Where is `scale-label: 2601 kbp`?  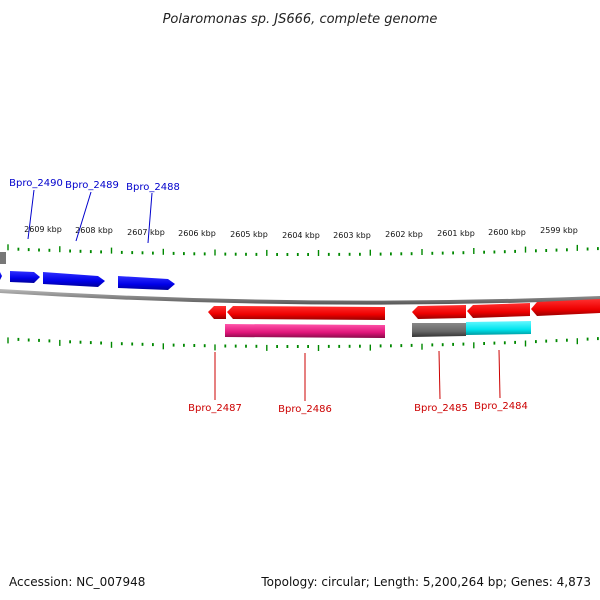 scale-label: 2601 kbp is located at coordinates (456, 233).